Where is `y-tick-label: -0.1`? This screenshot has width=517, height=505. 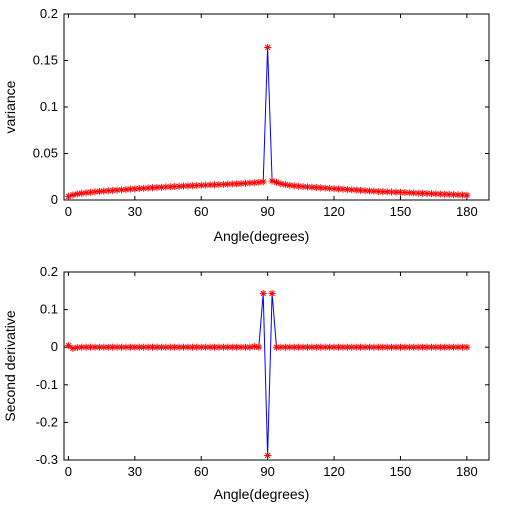
y-tick-label: -0.1 is located at coordinates (47, 384).